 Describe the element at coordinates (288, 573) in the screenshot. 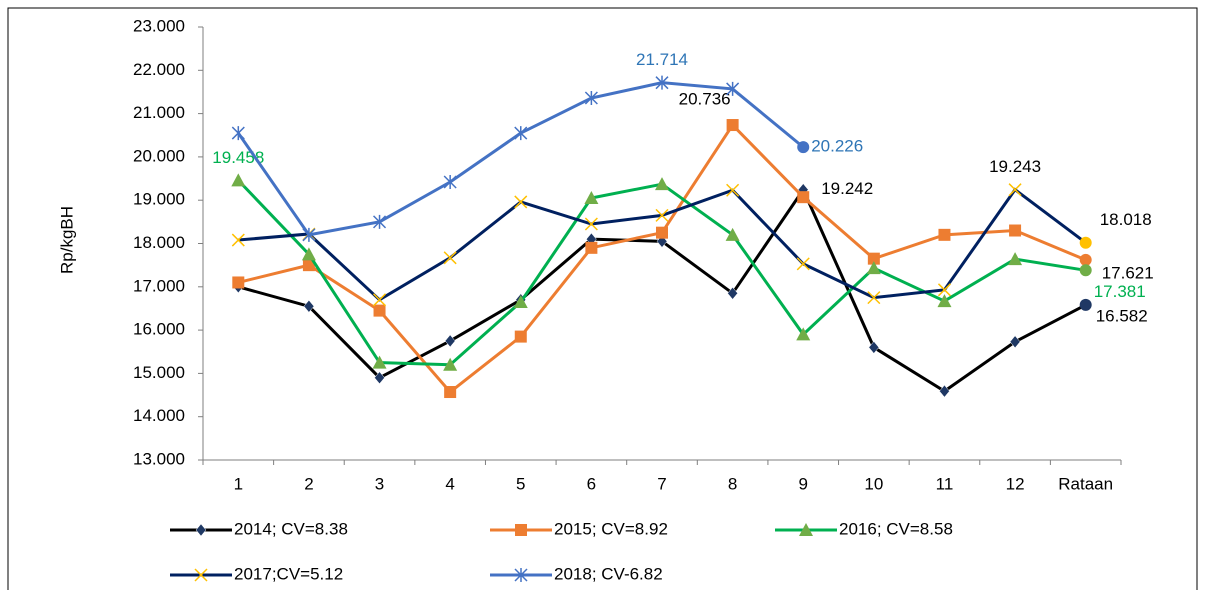

I see `legend-label: 2017;CV=5.12` at that location.